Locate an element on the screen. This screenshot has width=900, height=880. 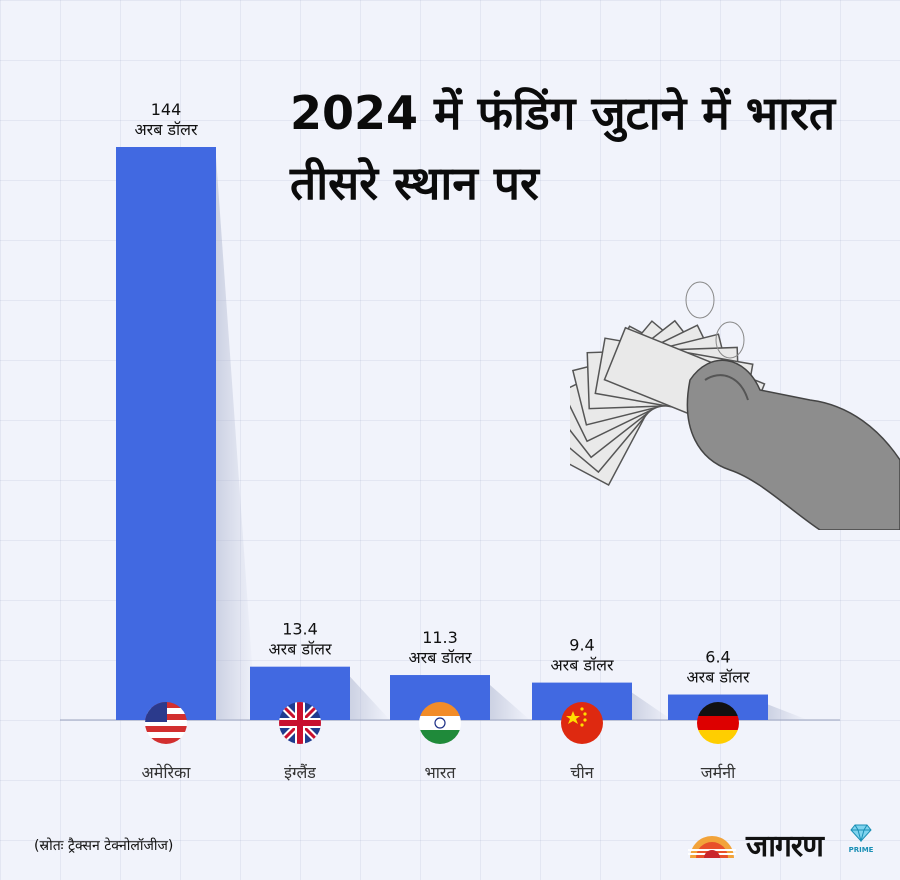
category-label: अमेरिका is located at coordinates (167, 772).